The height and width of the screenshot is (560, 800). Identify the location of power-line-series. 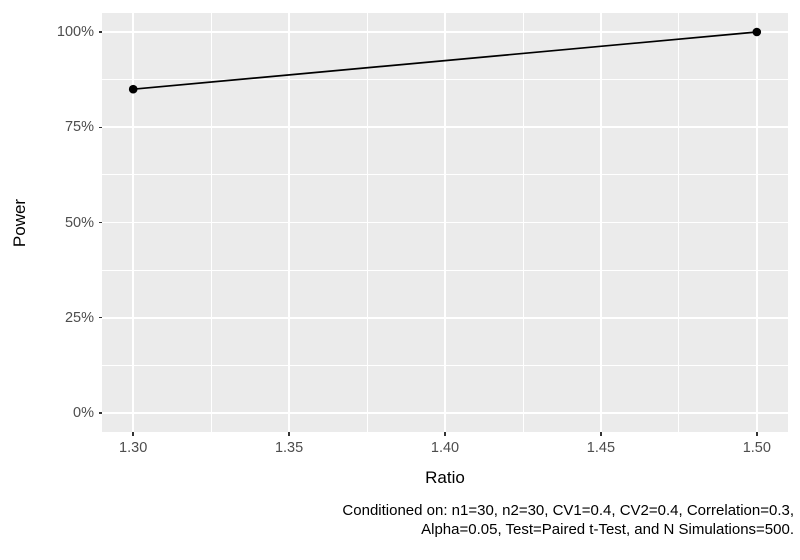
(445, 60).